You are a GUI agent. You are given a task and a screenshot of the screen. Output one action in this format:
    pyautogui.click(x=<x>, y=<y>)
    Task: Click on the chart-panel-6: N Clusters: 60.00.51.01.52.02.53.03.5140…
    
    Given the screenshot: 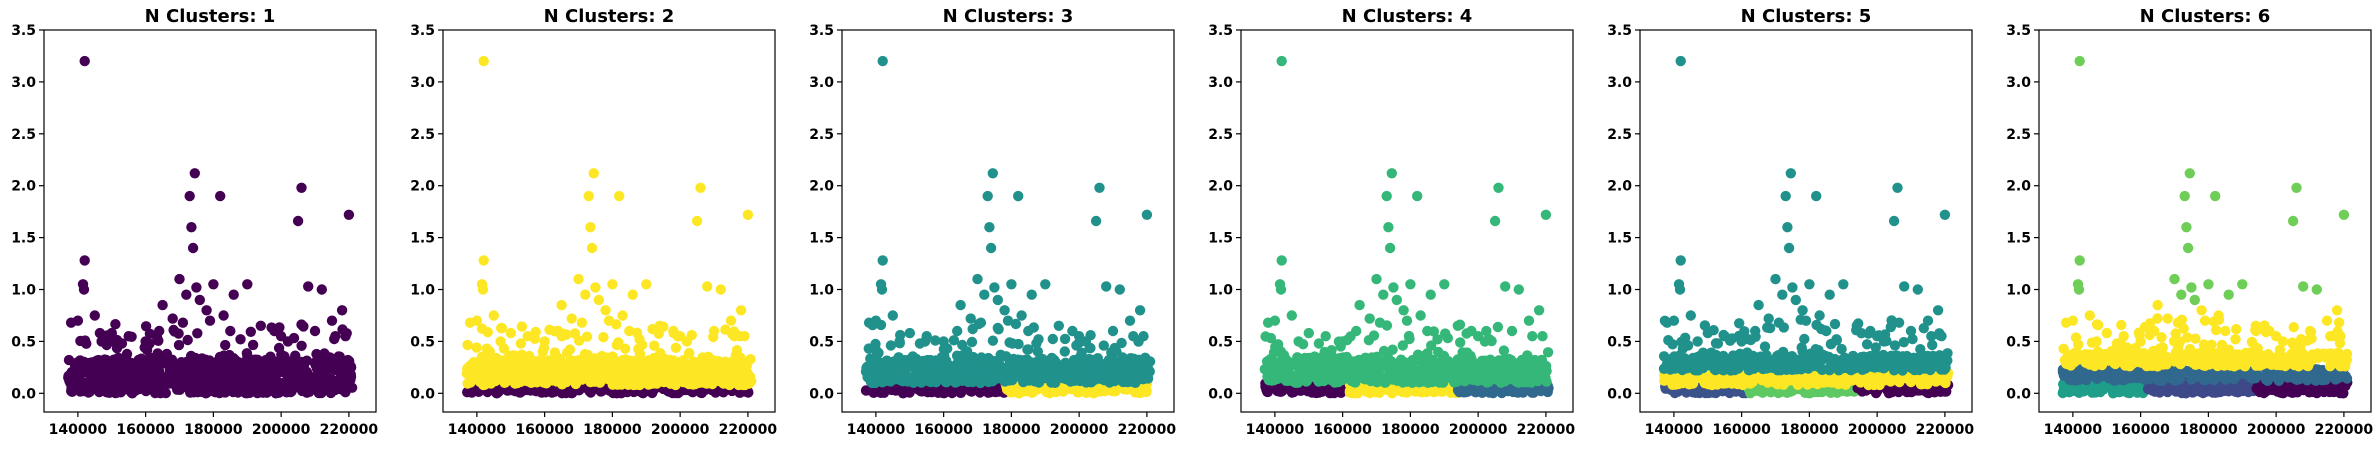 What is the action you would take?
    pyautogui.click(x=2189, y=222)
    